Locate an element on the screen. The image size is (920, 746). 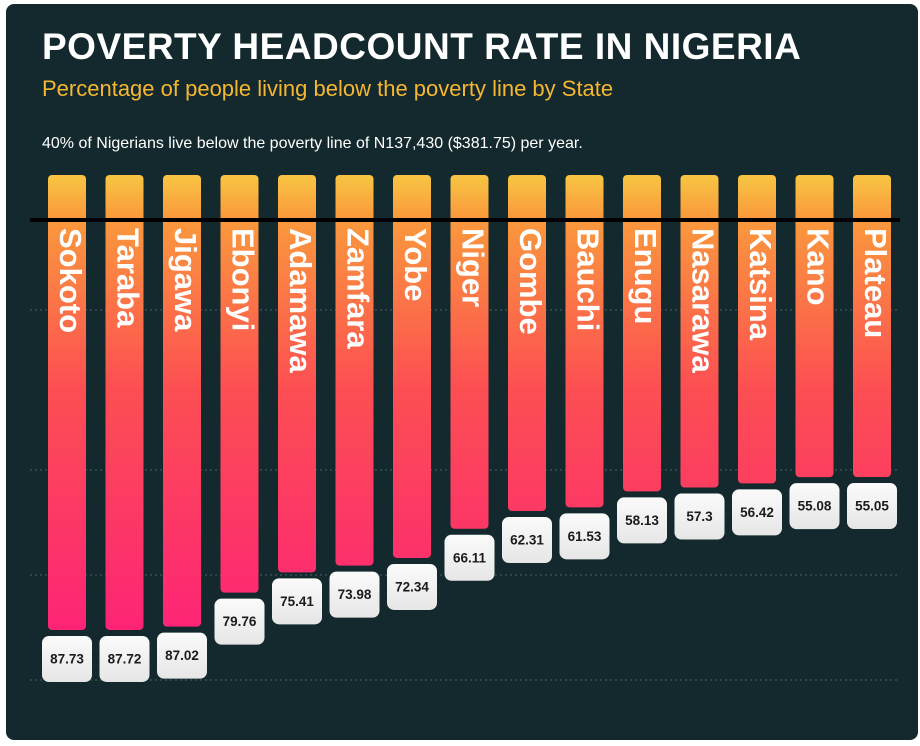
bar-katsina is located at coordinates (757, 329).